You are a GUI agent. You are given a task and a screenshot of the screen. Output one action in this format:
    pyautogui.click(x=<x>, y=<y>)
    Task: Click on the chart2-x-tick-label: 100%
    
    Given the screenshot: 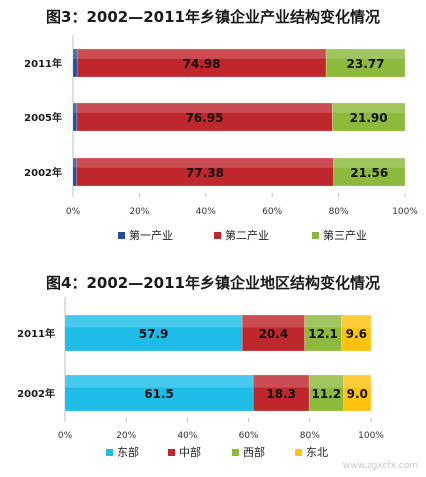 What is the action you would take?
    pyautogui.click(x=371, y=436)
    